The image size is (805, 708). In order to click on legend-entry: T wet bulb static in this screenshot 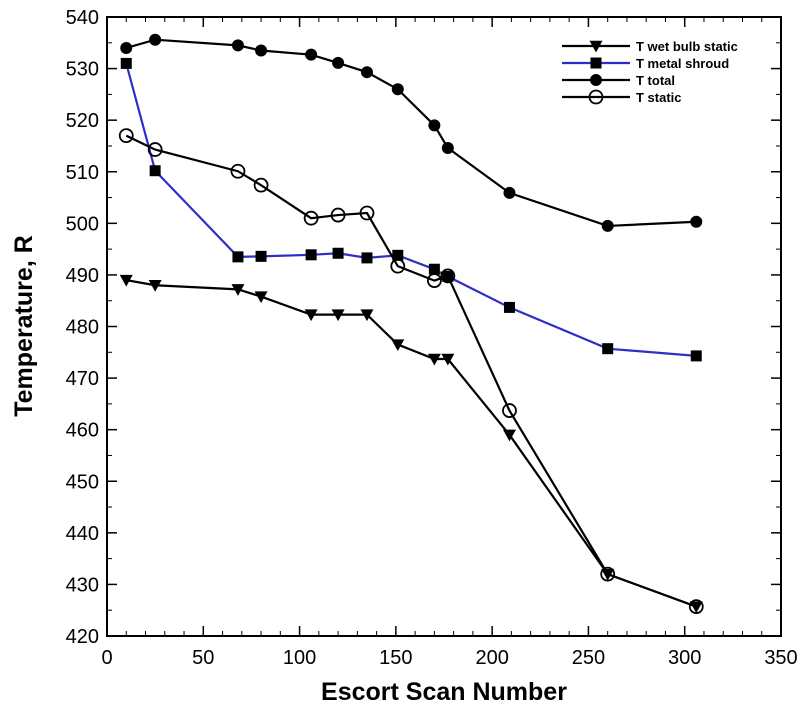, I will do `click(650, 46)`.